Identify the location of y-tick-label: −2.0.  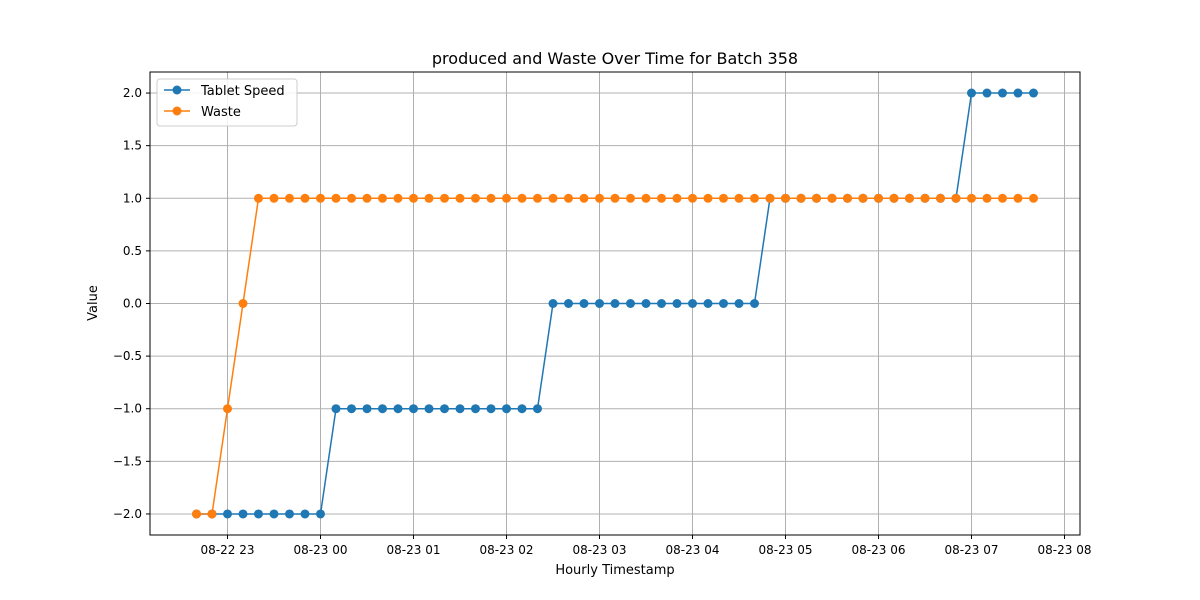
(127, 514).